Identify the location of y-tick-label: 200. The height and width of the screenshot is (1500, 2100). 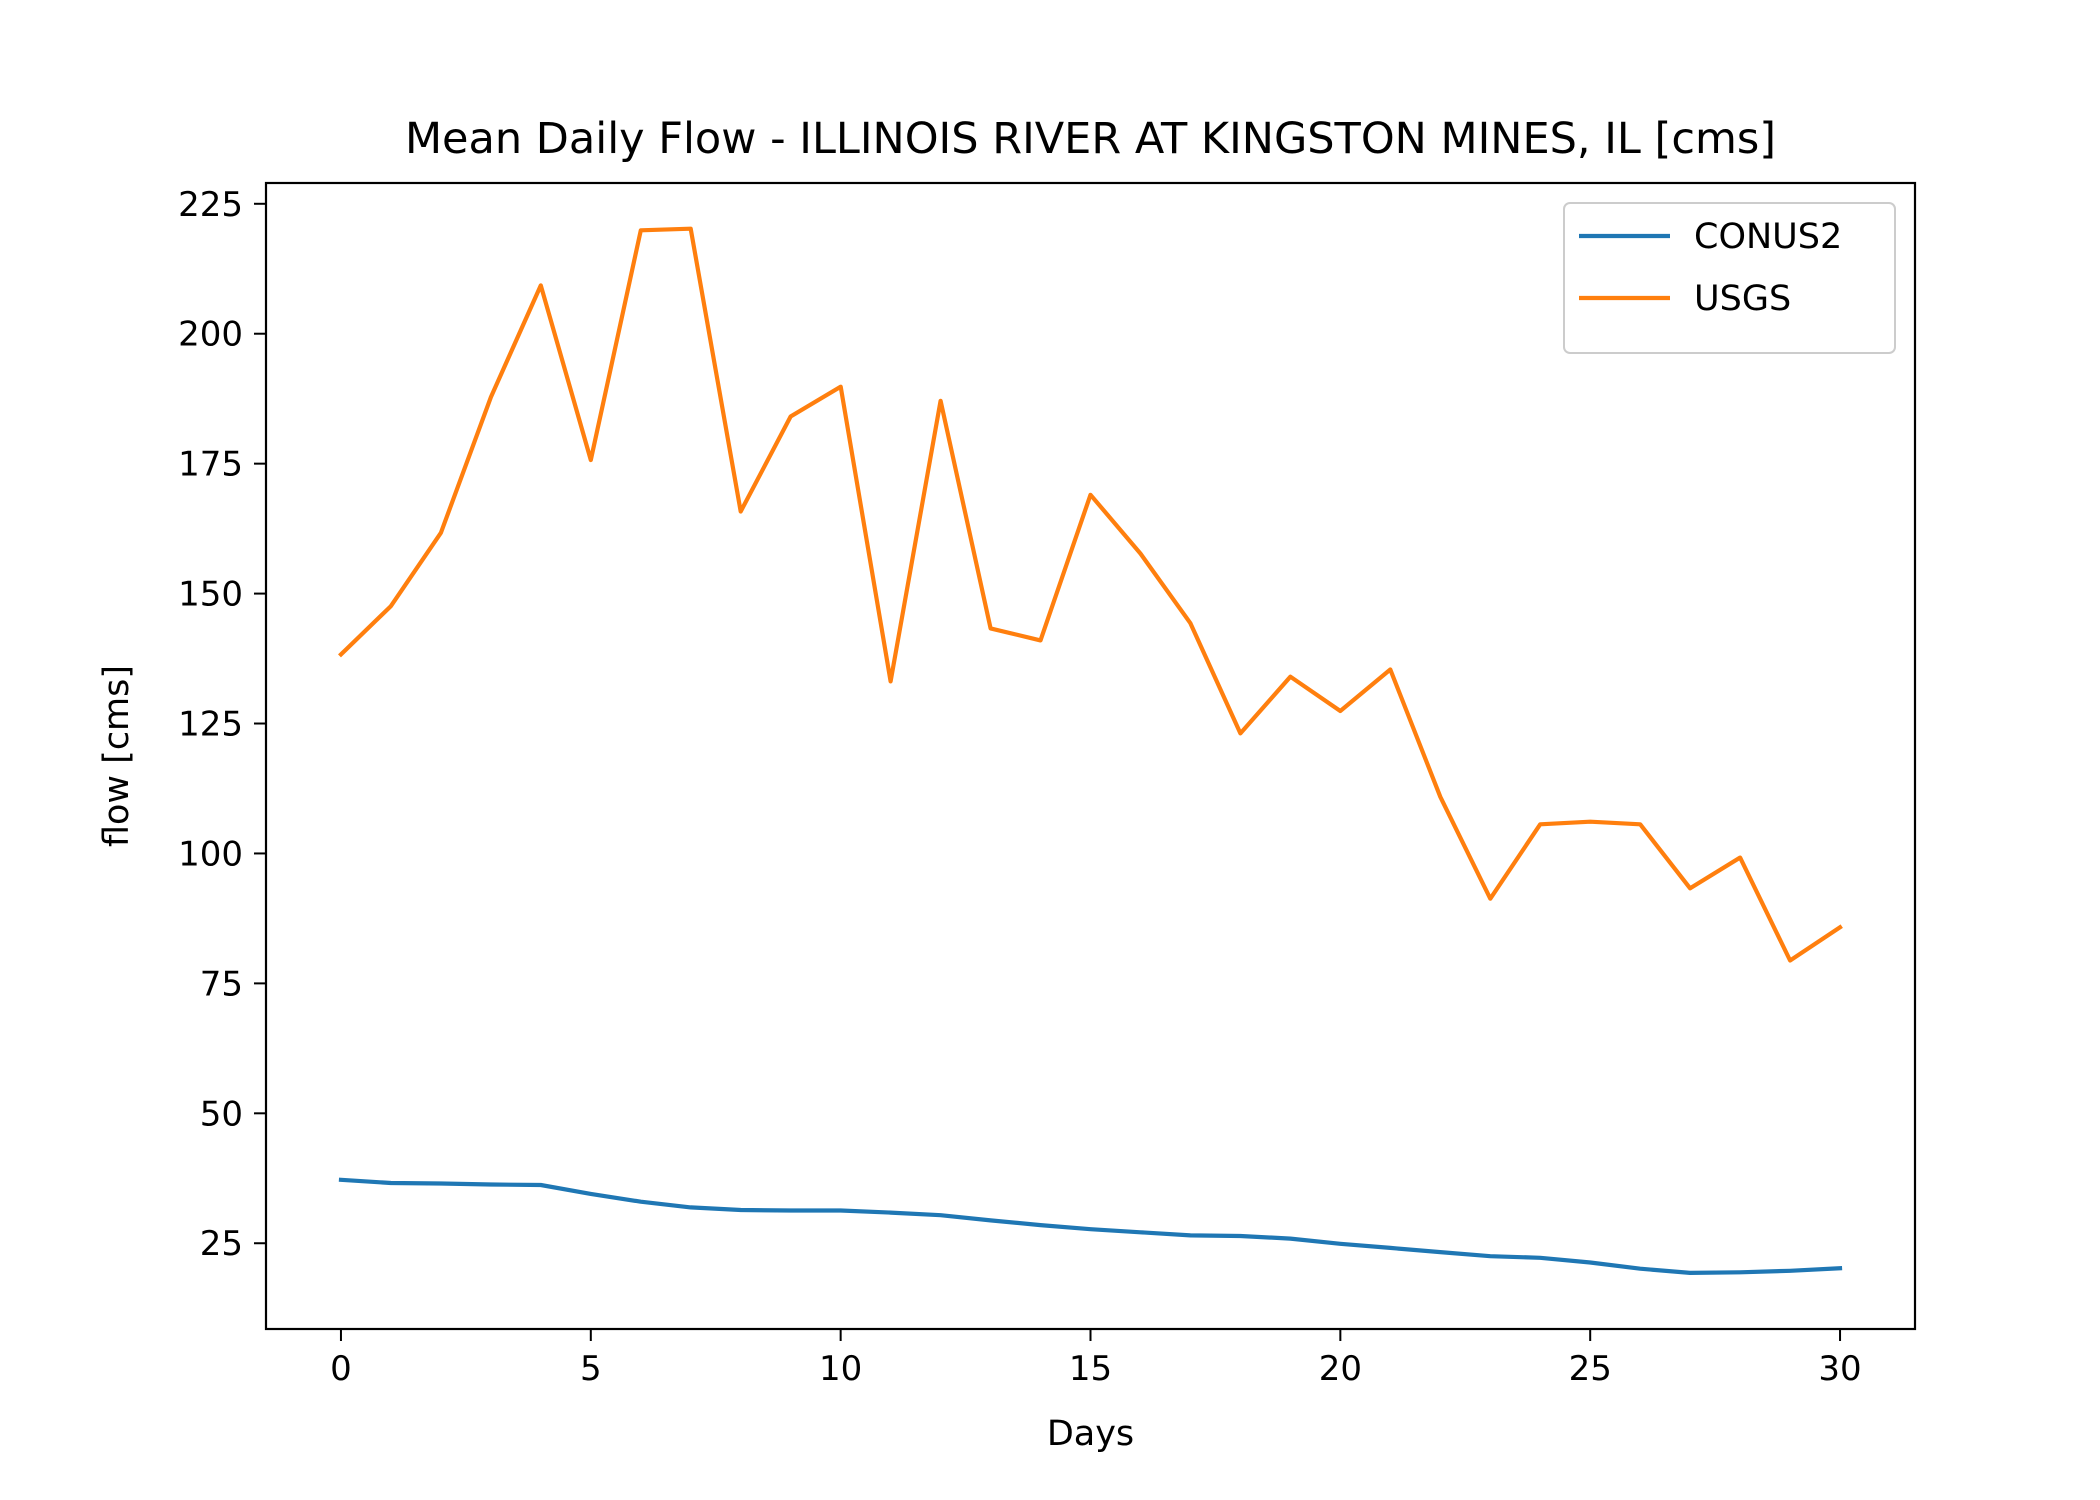
(210, 335).